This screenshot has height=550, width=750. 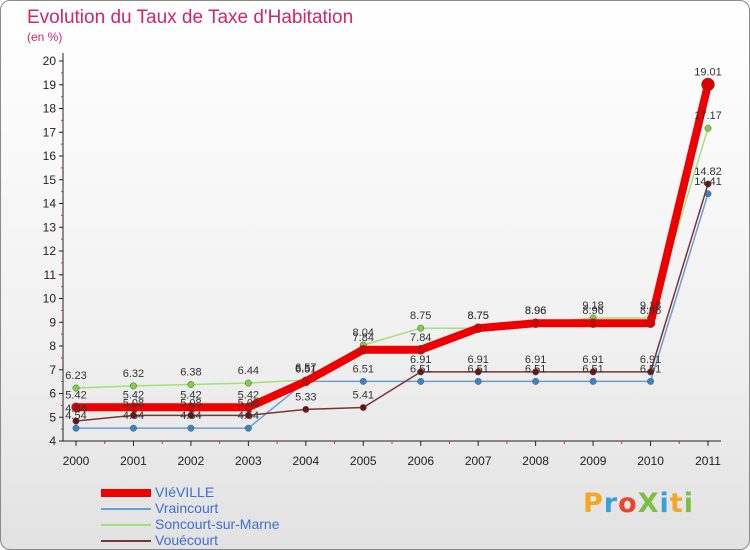 What do you see at coordinates (708, 73) in the screenshot?
I see `data-label-vieville: 19.01` at bounding box center [708, 73].